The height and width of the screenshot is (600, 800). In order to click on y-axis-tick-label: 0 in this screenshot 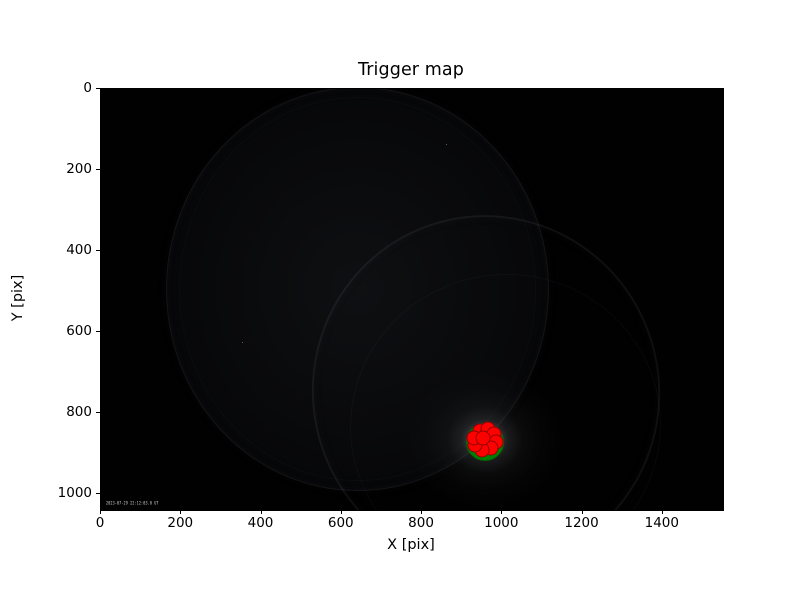, I will do `click(87, 88)`.